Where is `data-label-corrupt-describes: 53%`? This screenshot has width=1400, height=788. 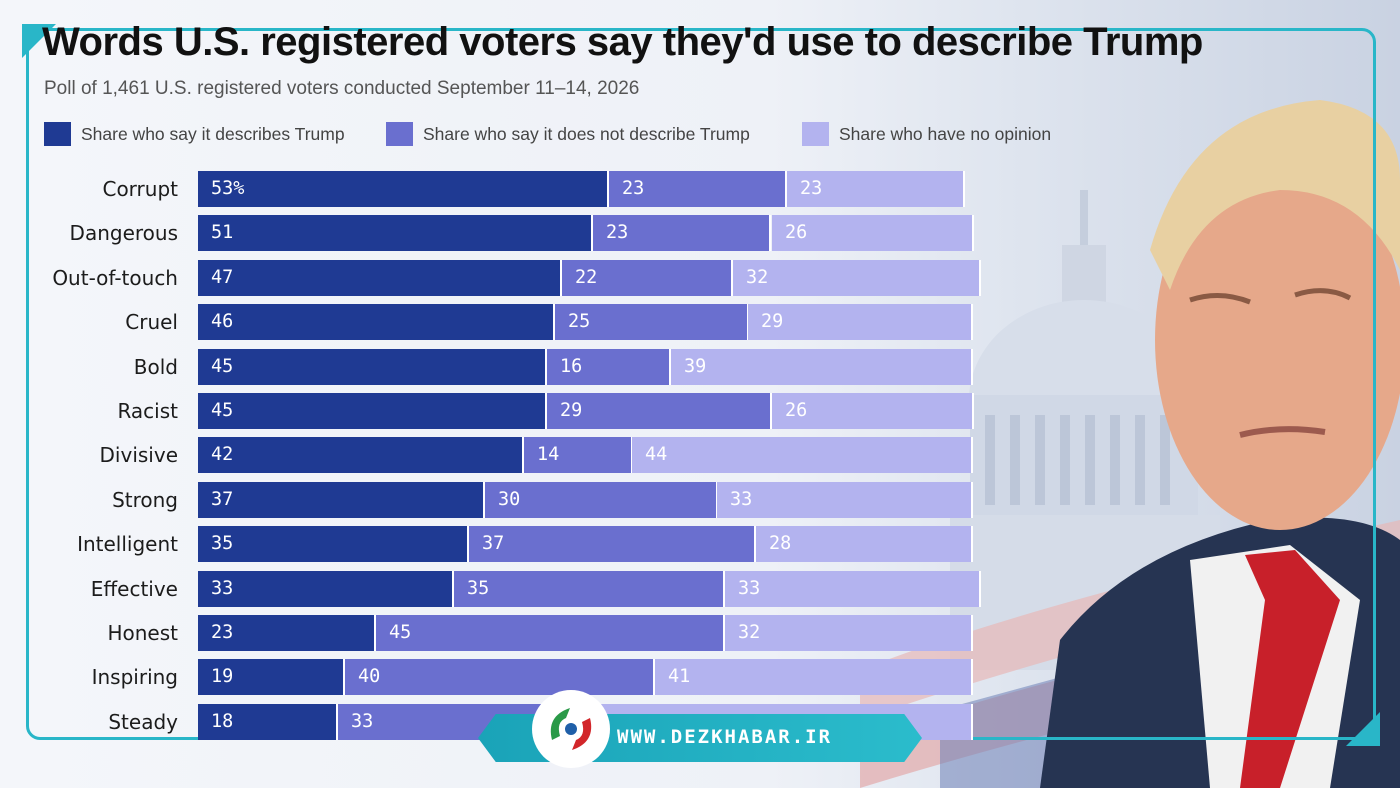
data-label-corrupt-describes: 53% is located at coordinates (228, 188).